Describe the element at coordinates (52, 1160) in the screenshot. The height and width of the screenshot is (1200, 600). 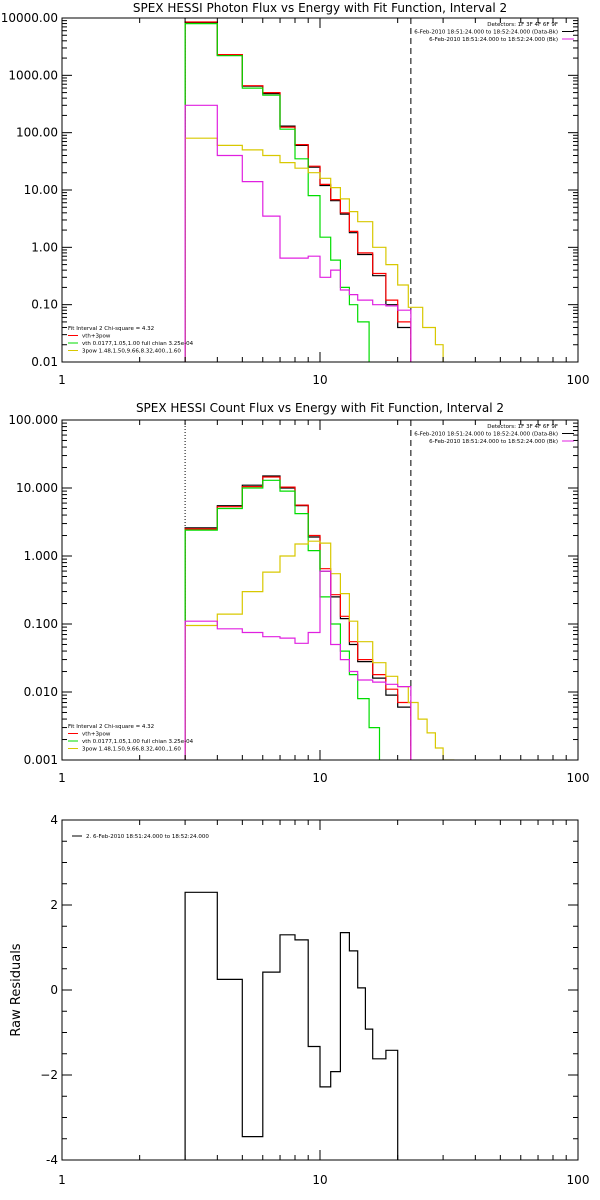
I see `y-tick-label: -4` at that location.